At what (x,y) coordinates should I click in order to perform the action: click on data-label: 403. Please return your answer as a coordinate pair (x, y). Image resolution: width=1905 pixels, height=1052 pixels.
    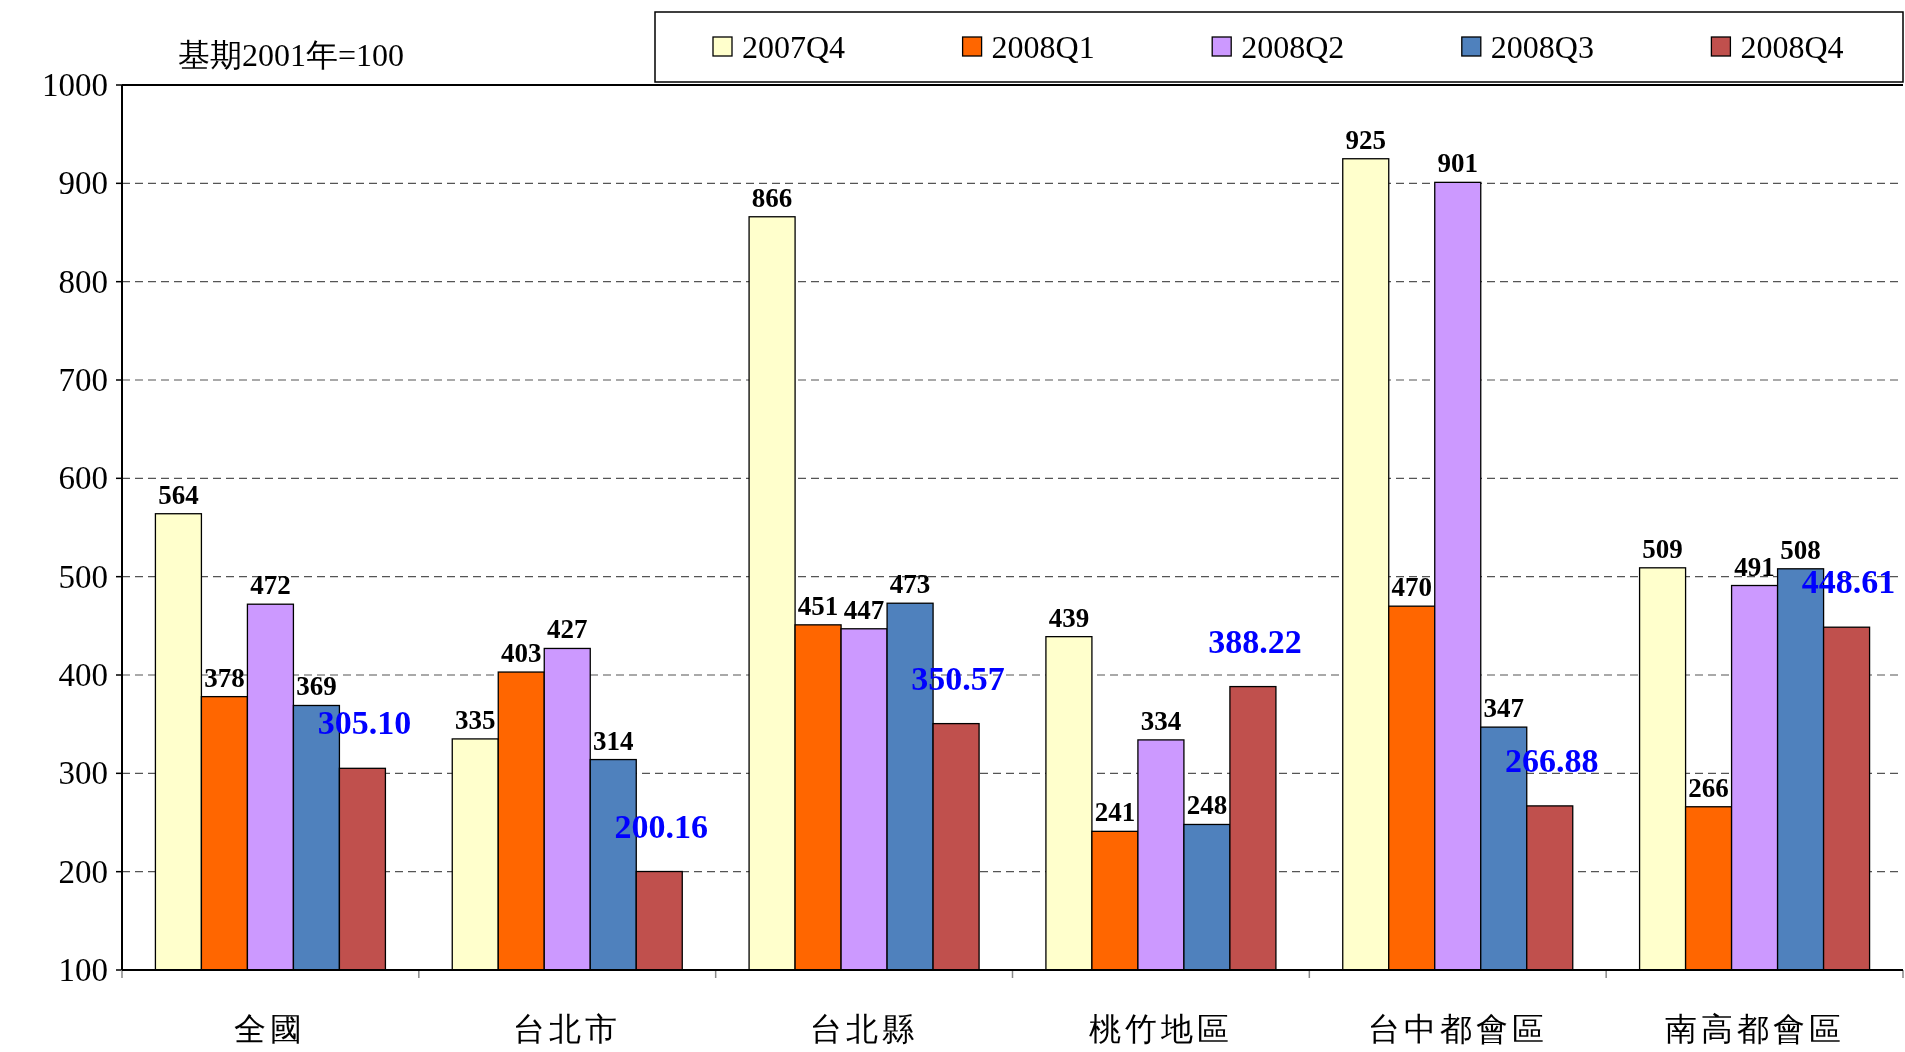
    Looking at the image, I should click on (521, 653).